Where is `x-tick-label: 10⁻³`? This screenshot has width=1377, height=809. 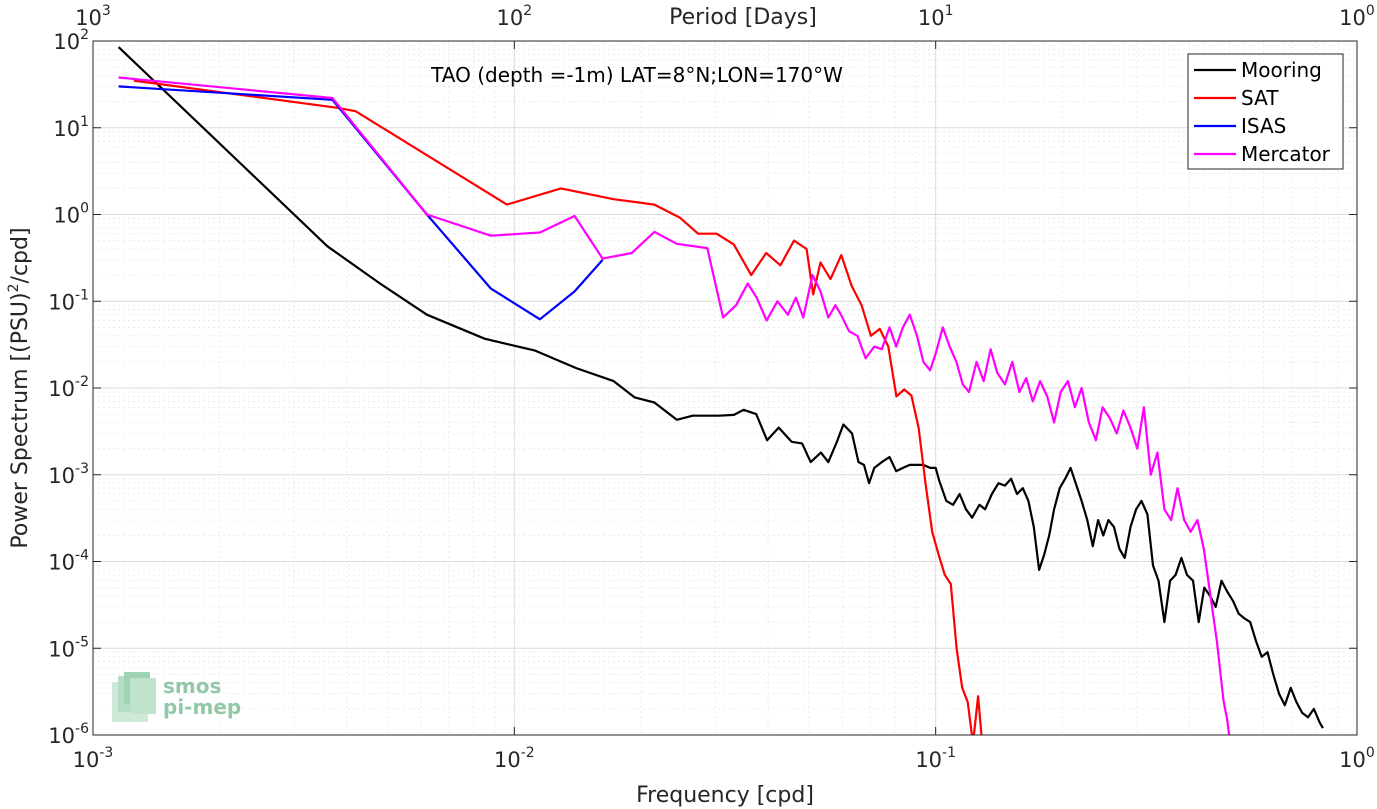
x-tick-label: 10⁻³ is located at coordinates (93, 758).